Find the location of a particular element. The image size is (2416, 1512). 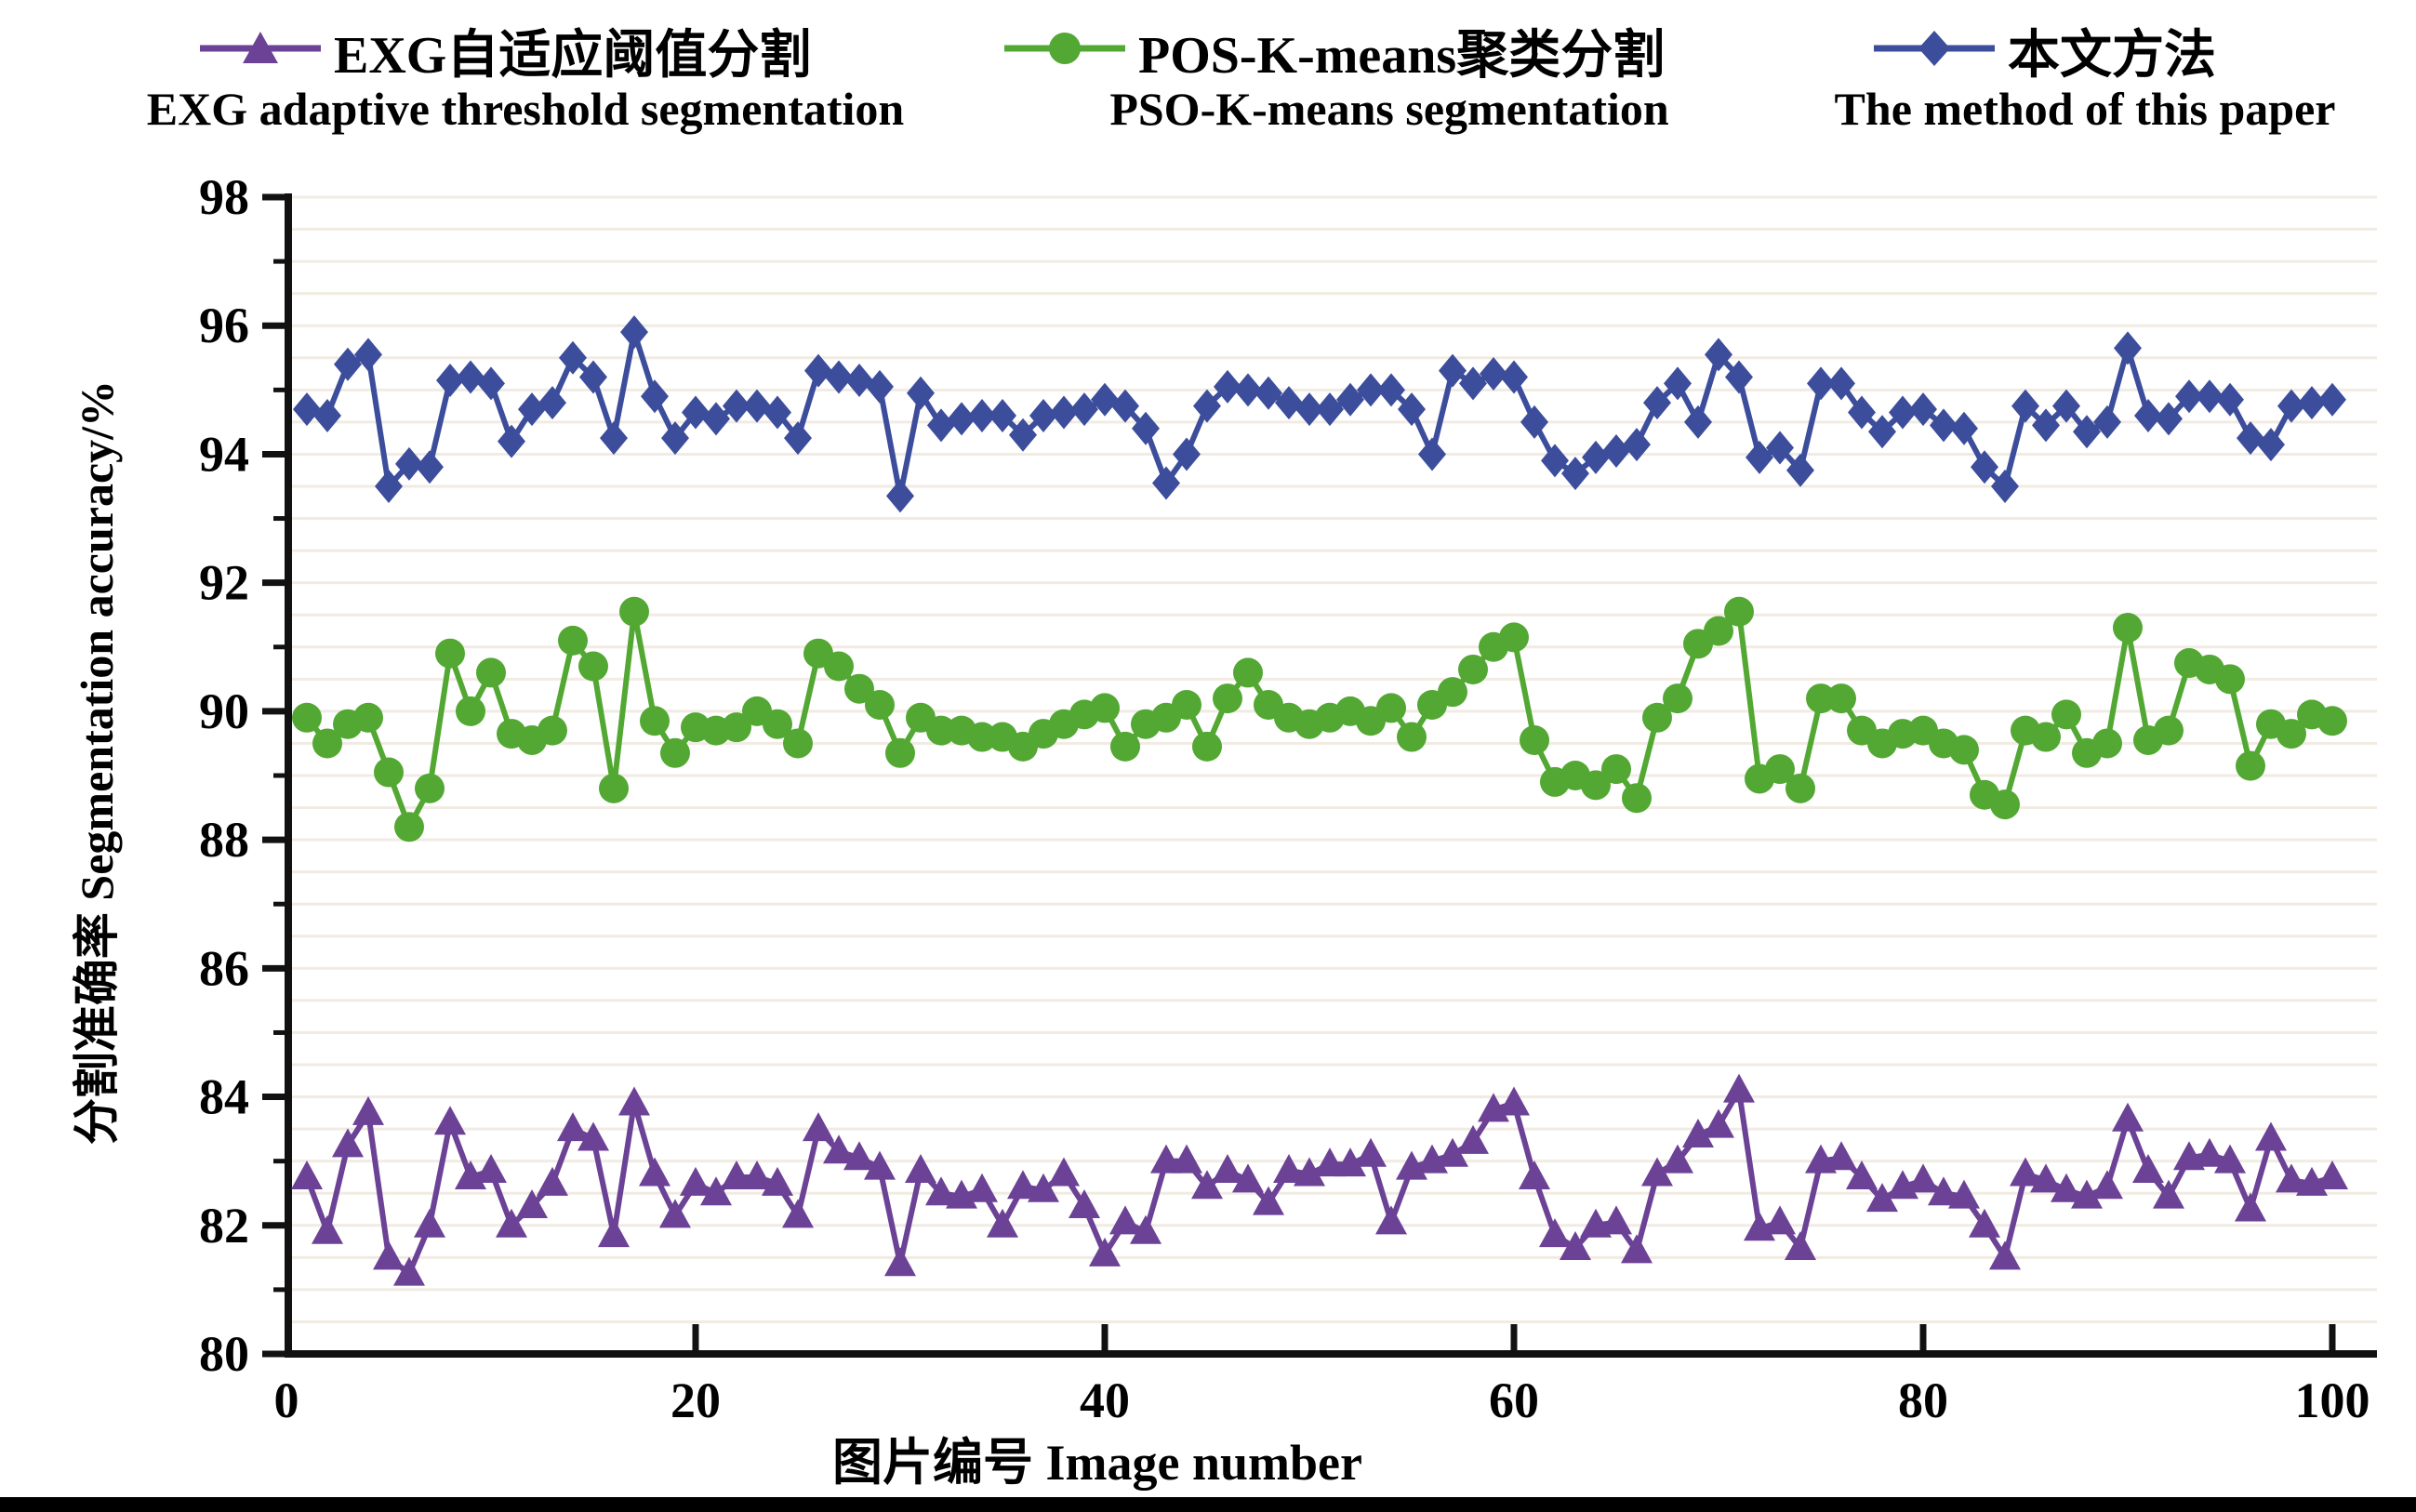

y-tick-label: 94 is located at coordinates (224, 454).